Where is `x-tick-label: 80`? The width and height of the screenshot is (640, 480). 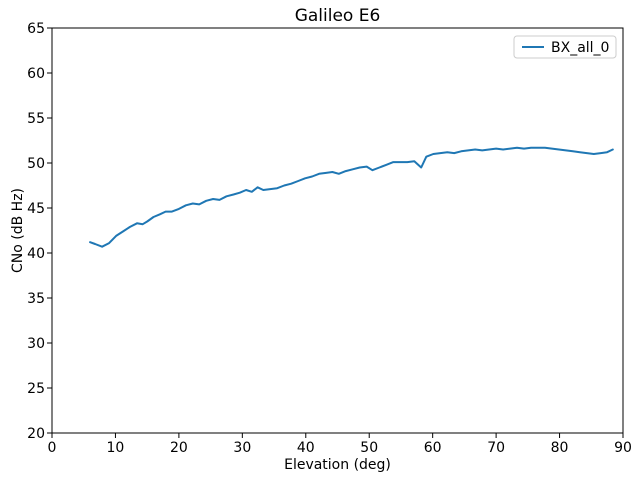
x-tick-label: 80 is located at coordinates (560, 448).